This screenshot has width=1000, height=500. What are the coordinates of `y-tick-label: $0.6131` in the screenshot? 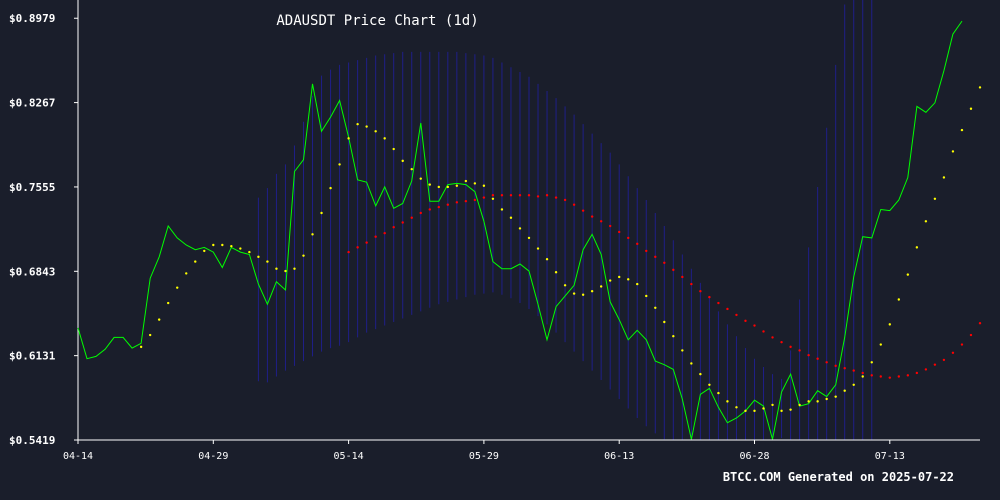 It's located at (32, 356).